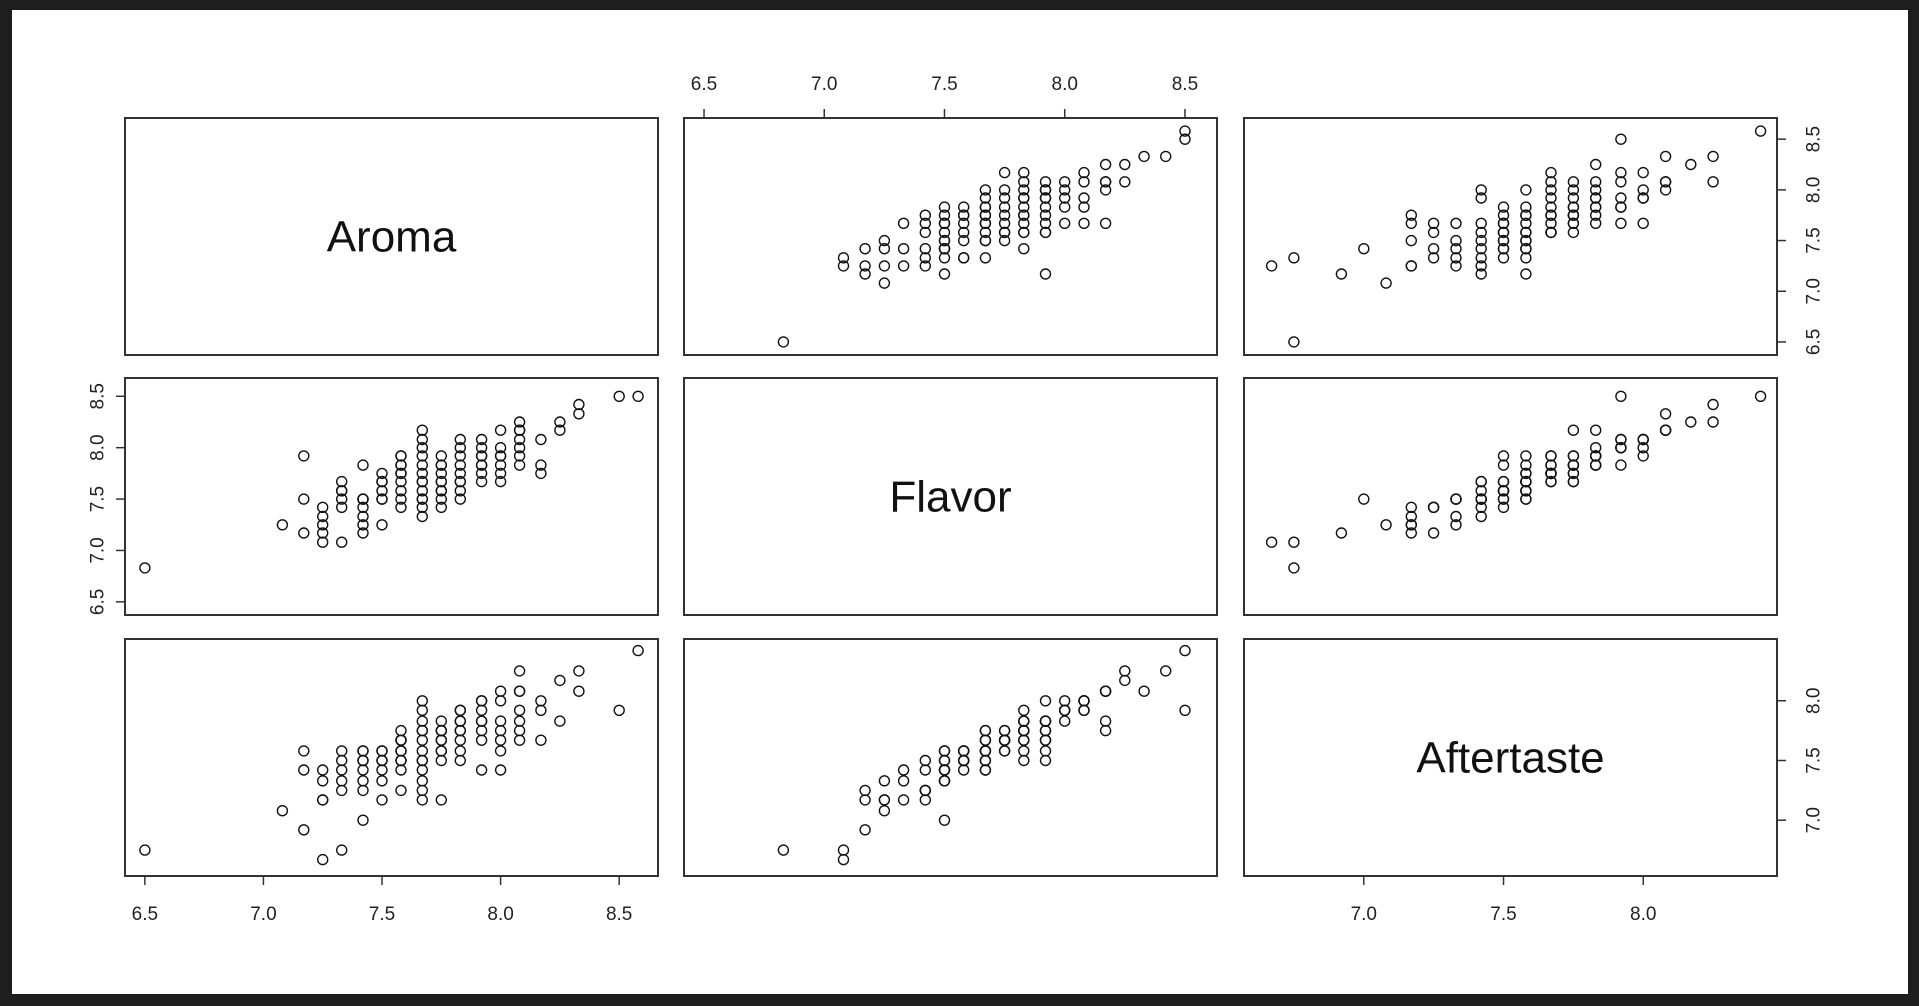 The width and height of the screenshot is (1919, 1006). Describe the element at coordinates (1185, 84) in the screenshot. I see `tick-label-flavor: 8.5` at that location.